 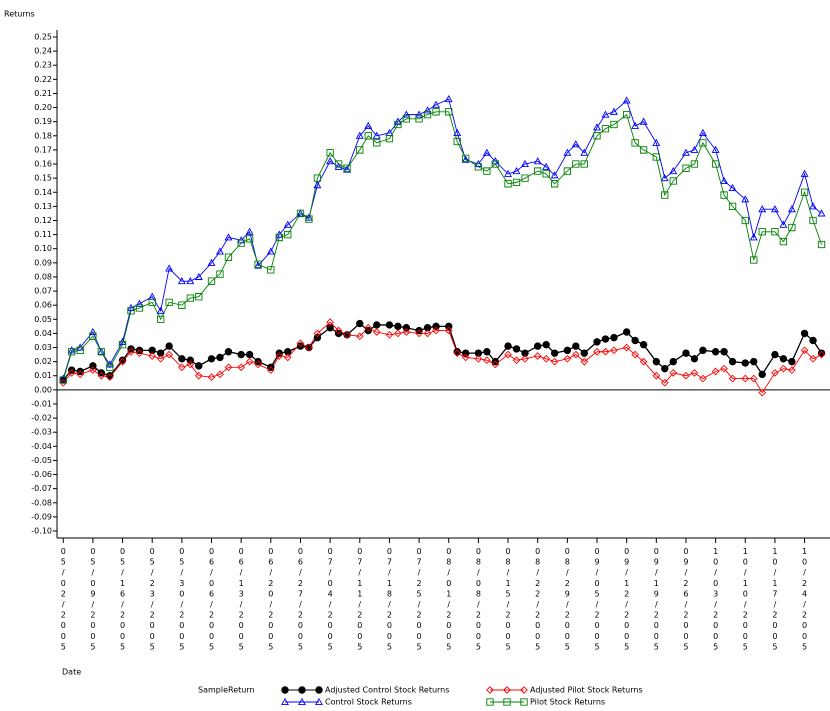 What do you see at coordinates (241, 600) in the screenshot?
I see `x-tick-label: 06/13/2005` at bounding box center [241, 600].